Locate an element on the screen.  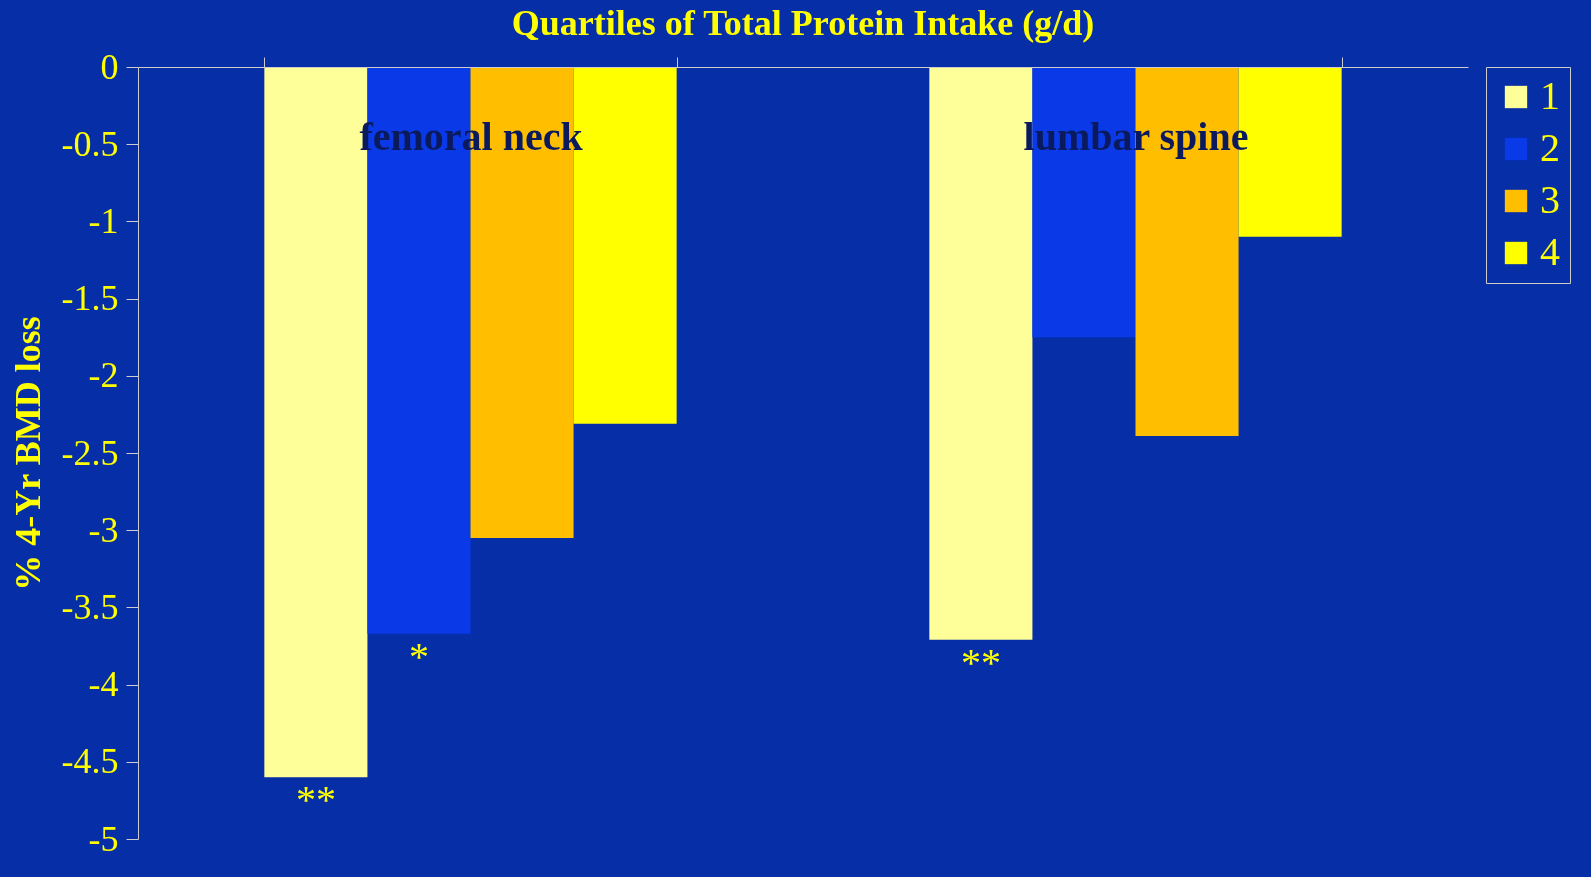
y-tick-label: -4.5 is located at coordinates (90, 761).